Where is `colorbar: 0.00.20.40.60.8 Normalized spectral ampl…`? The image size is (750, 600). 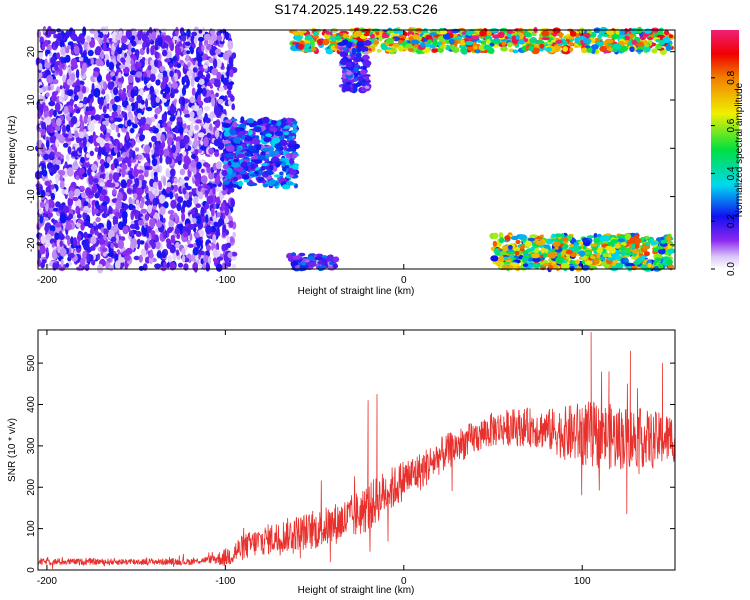 colorbar: 0.00.20.40.60.8 Normalized spectral ampl… is located at coordinates (728, 153).